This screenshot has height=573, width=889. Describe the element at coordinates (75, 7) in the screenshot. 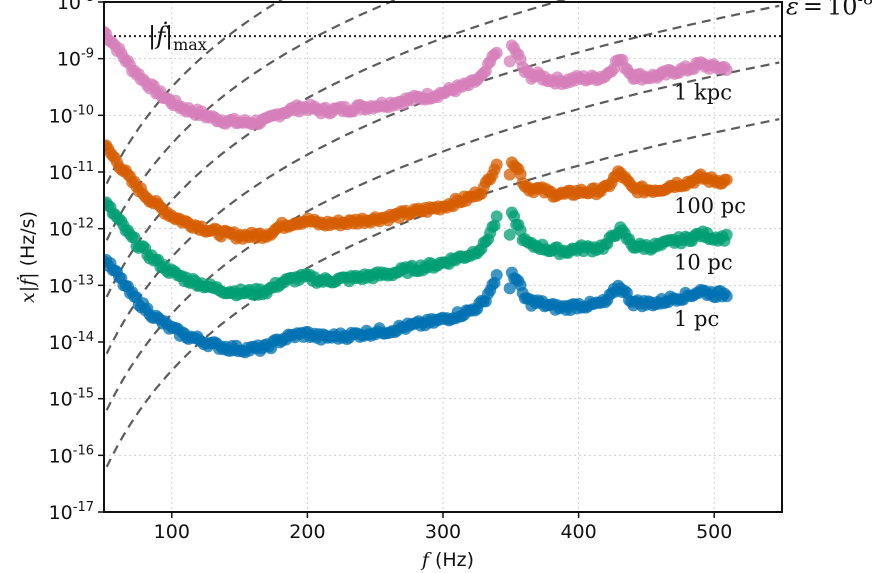

I see `y-tick-label: 10-8` at that location.